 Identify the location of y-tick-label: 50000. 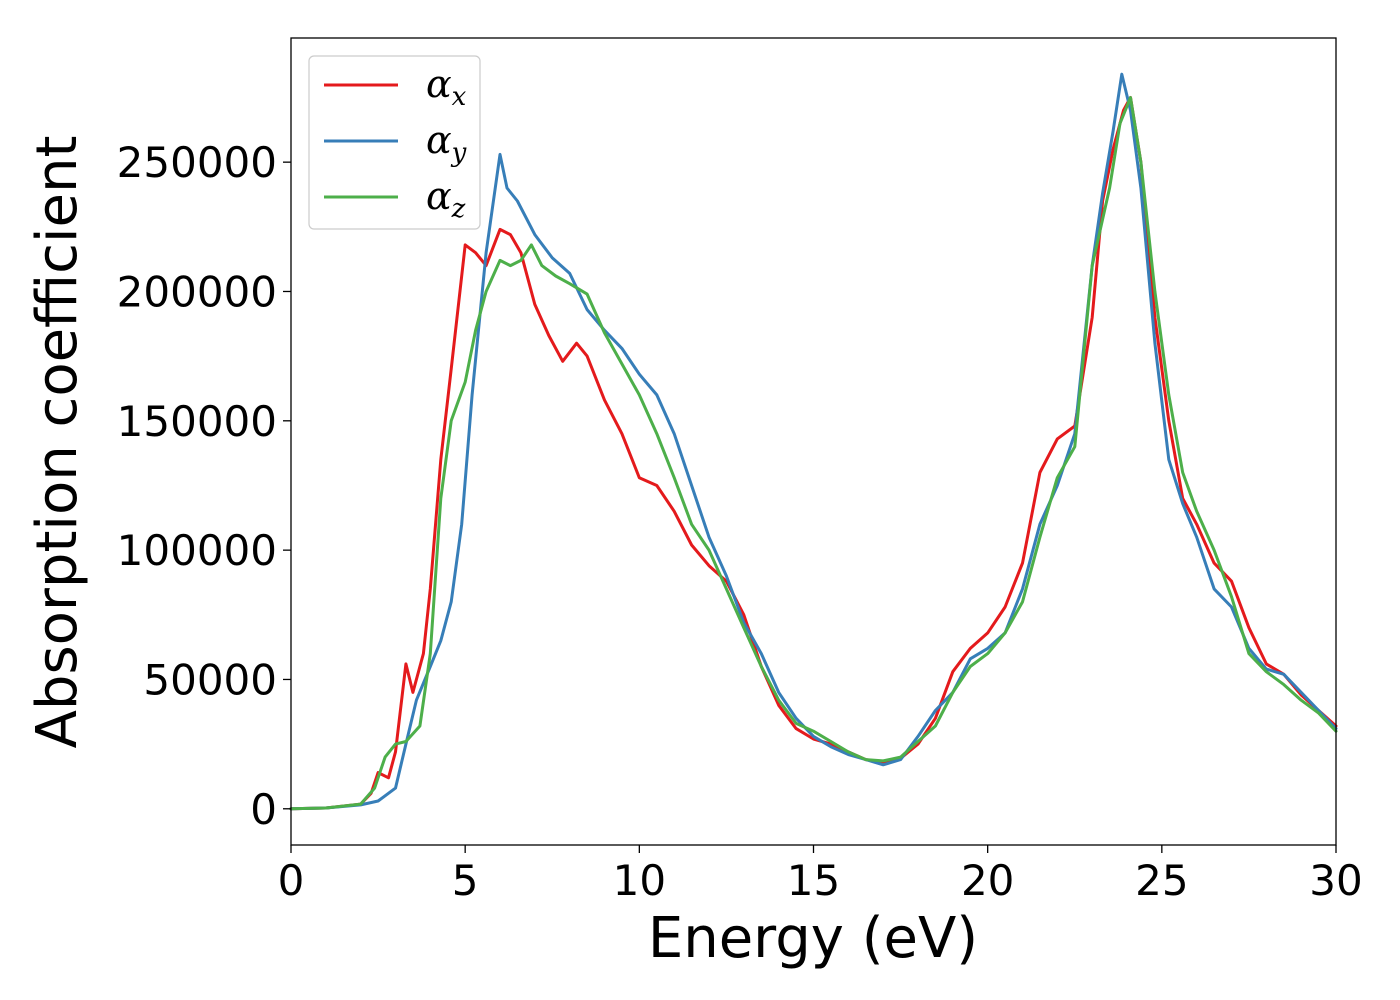
(210, 679).